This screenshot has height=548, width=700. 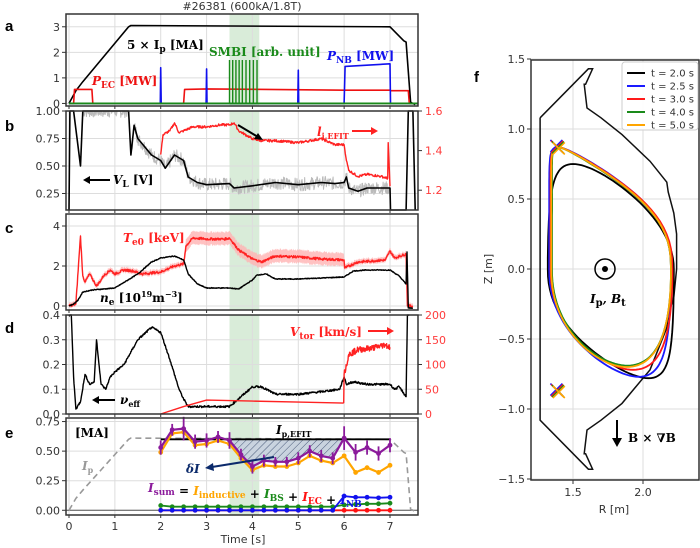 I want to click on separatrix-2.5s, so click(x=610, y=262).